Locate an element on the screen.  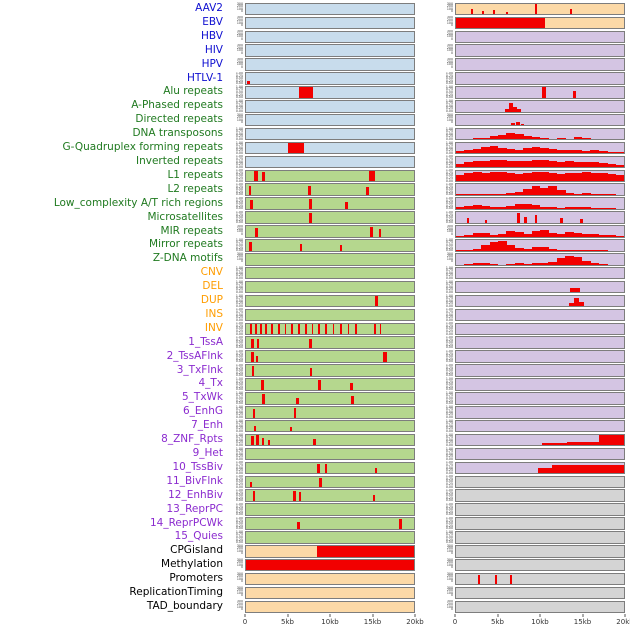
track-label: ReplicationTiming is located at coordinates (176, 592).